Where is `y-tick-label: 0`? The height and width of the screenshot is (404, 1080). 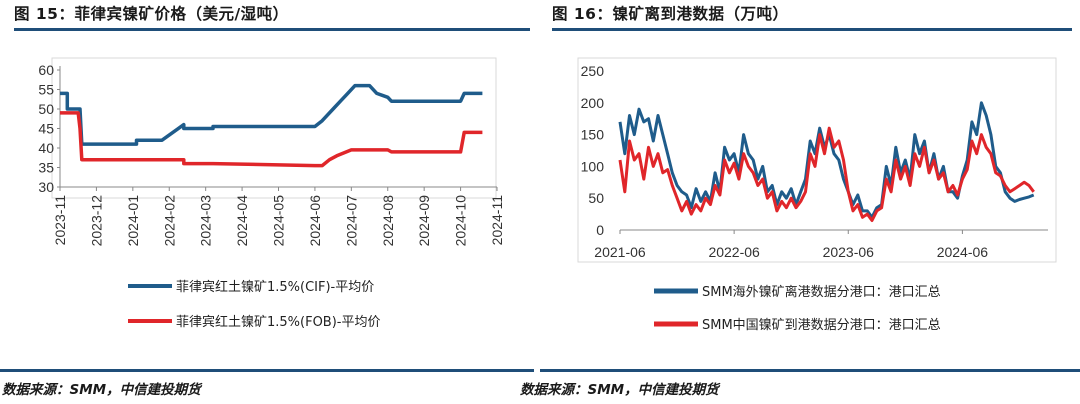 y-tick-label: 0 is located at coordinates (600, 230).